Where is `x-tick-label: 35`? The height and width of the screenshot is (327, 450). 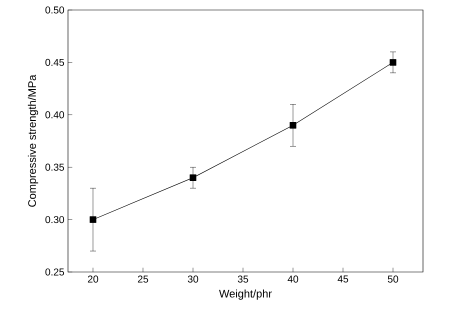 x-tick-label: 35 is located at coordinates (243, 279).